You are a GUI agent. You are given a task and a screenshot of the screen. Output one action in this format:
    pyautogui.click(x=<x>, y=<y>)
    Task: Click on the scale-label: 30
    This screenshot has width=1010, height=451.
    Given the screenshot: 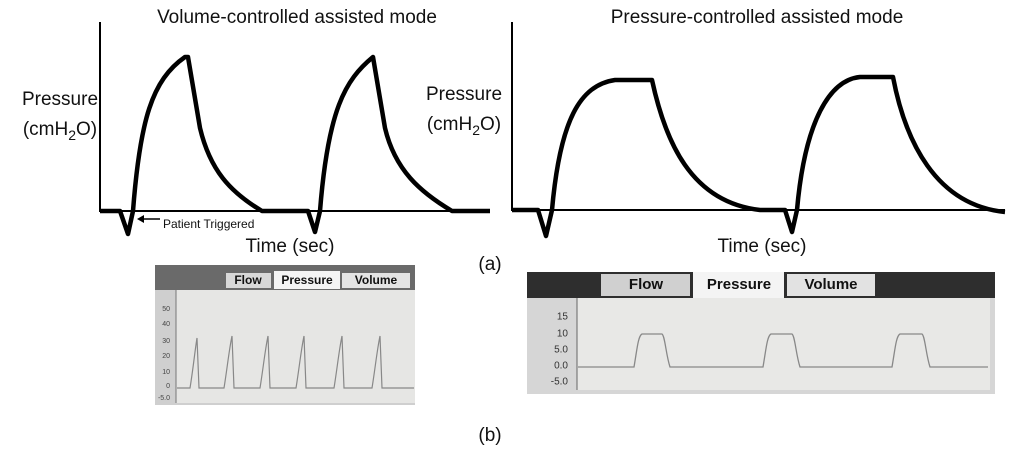 What is the action you would take?
    pyautogui.click(x=166, y=341)
    